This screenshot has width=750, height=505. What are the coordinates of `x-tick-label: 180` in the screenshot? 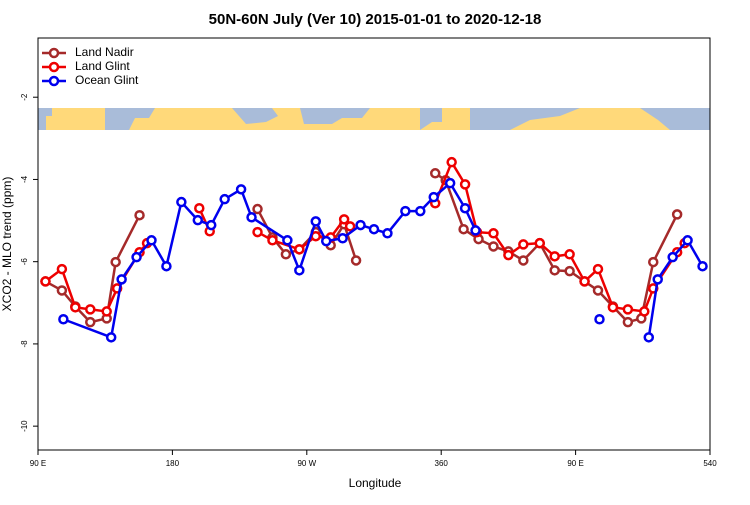 It's located at (173, 463).